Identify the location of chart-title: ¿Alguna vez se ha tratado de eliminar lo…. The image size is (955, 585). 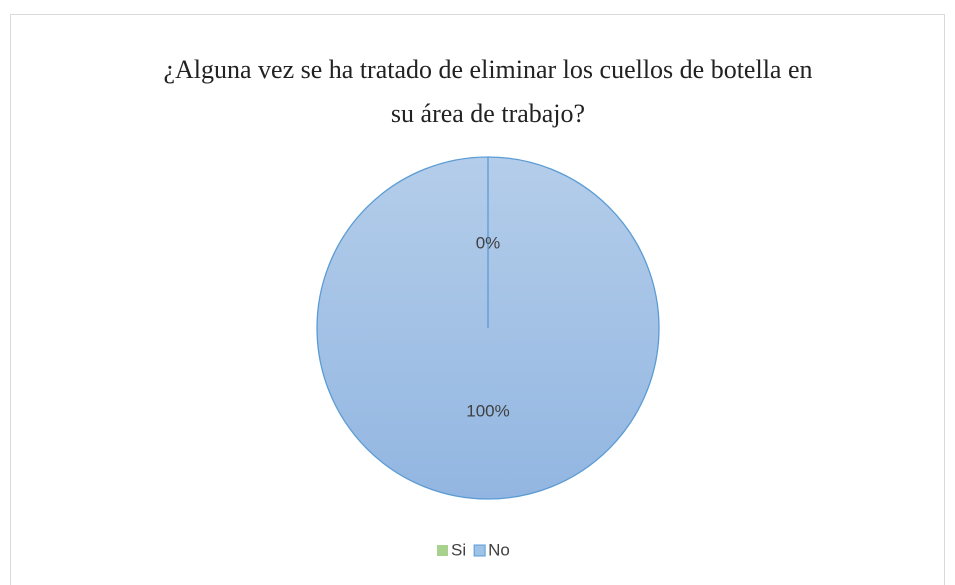
(488, 91).